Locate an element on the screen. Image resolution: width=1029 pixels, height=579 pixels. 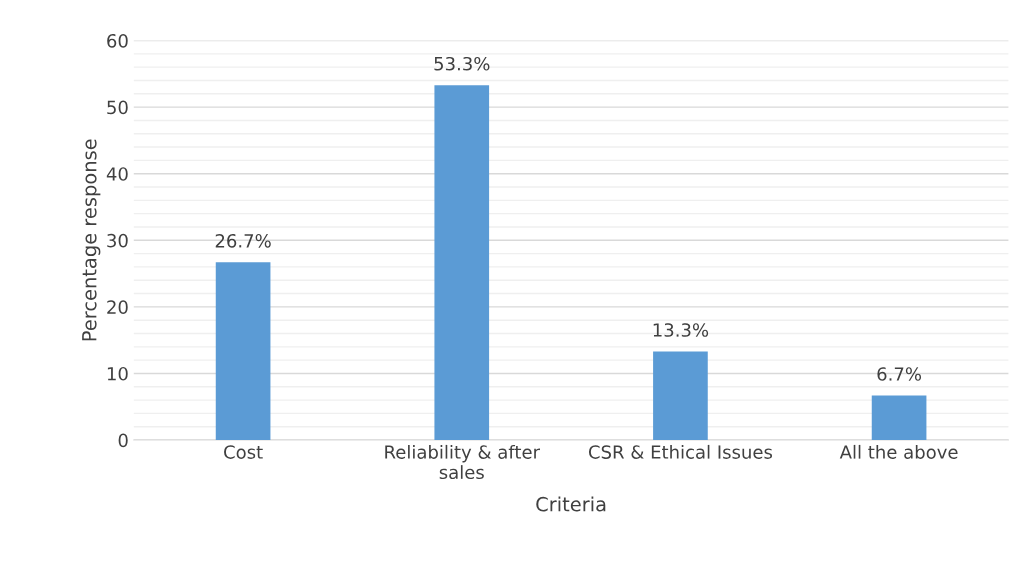
y-tick-label: 50 is located at coordinates (117, 107).